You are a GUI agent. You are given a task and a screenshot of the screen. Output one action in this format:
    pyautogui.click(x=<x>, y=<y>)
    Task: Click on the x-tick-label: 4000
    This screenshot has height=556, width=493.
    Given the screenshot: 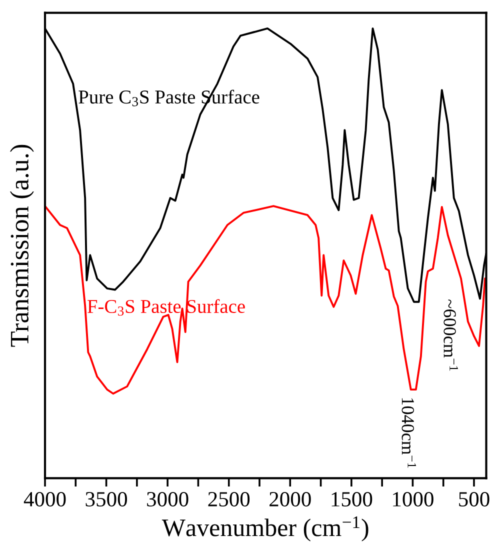 What is the action you would take?
    pyautogui.click(x=45, y=499)
    